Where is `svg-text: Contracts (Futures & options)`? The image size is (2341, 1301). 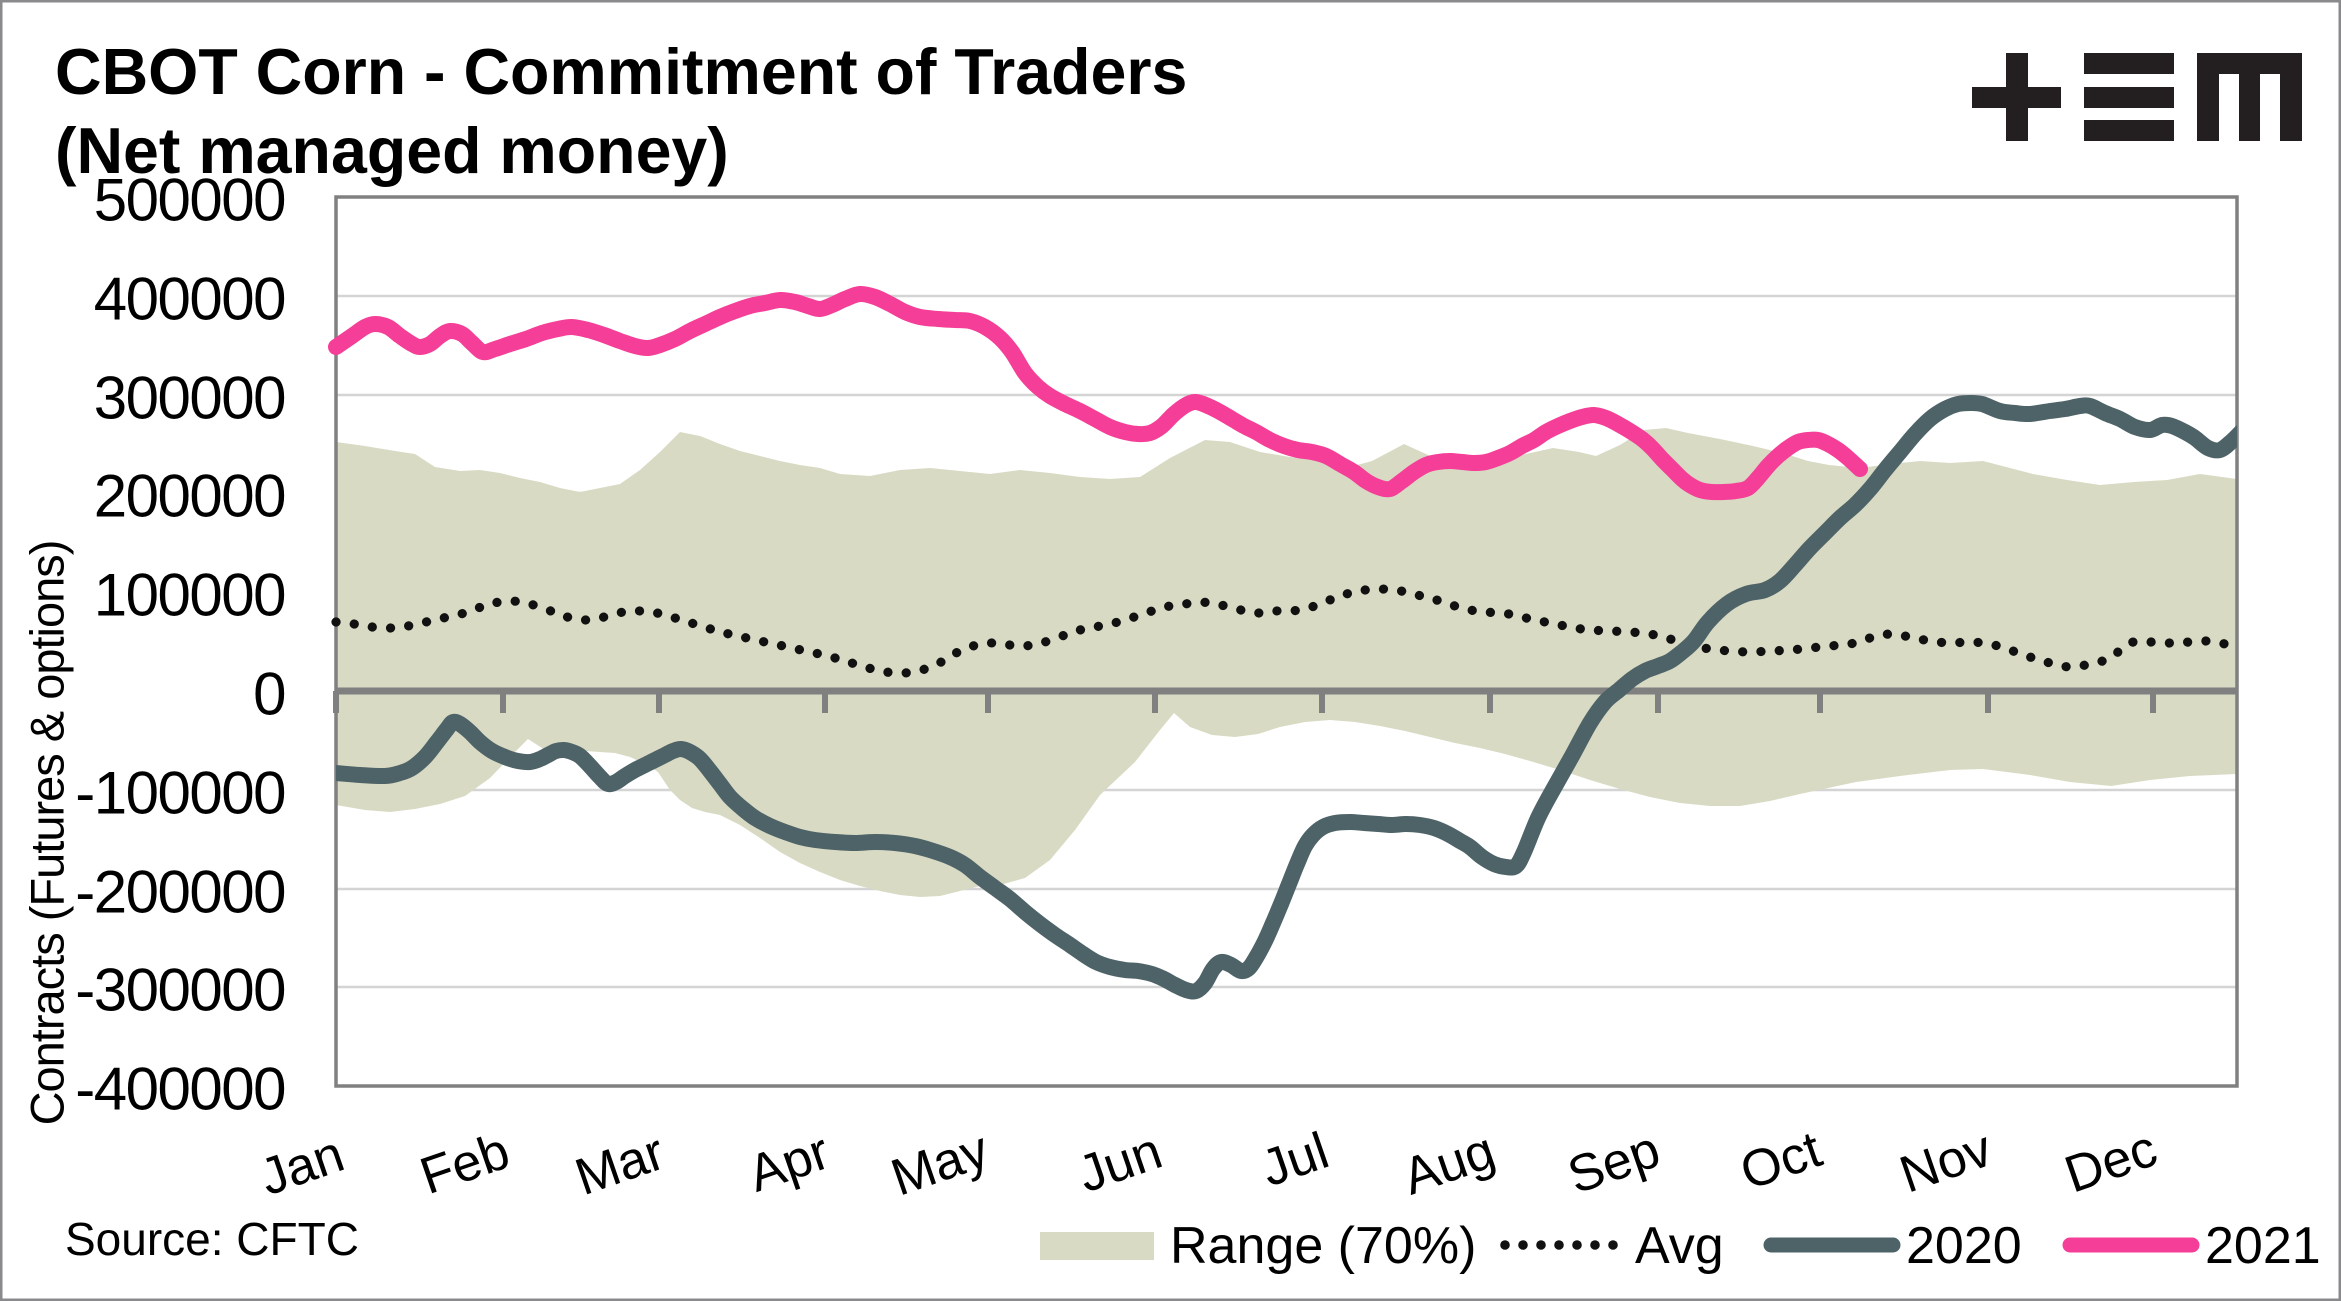
svg-text: Contracts (Futures & options) is located at coordinates (47, 833).